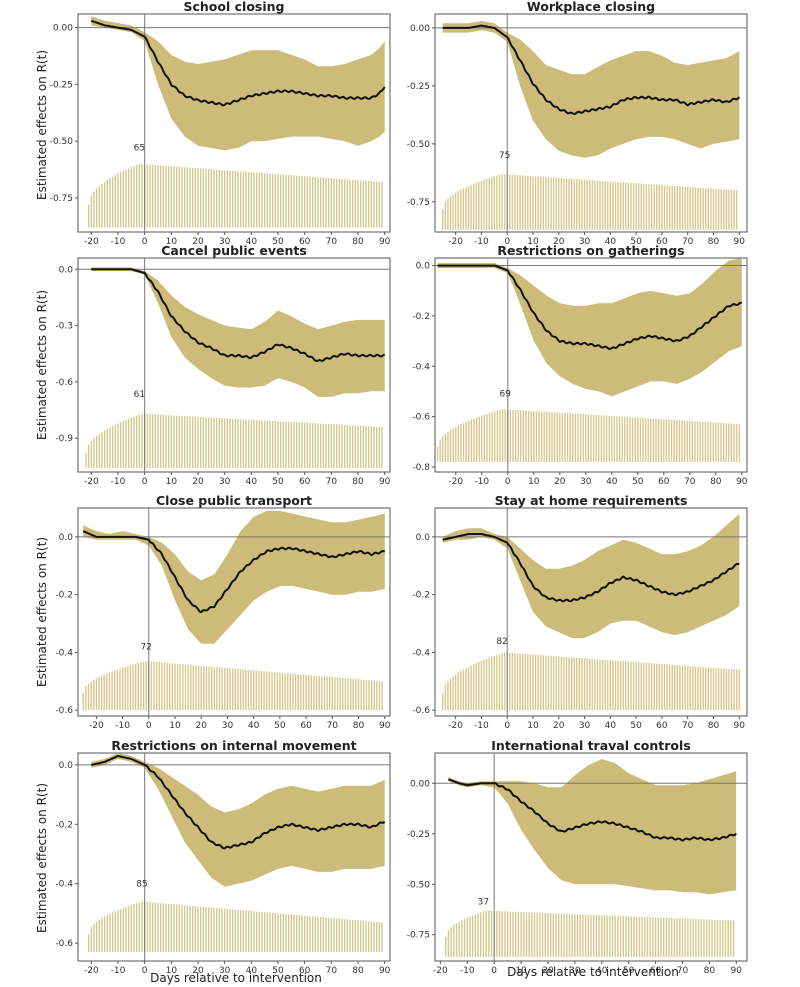 The width and height of the screenshot is (800, 987). Describe the element at coordinates (421, 468) in the screenshot. I see `y-tick-label: -0.8` at that location.